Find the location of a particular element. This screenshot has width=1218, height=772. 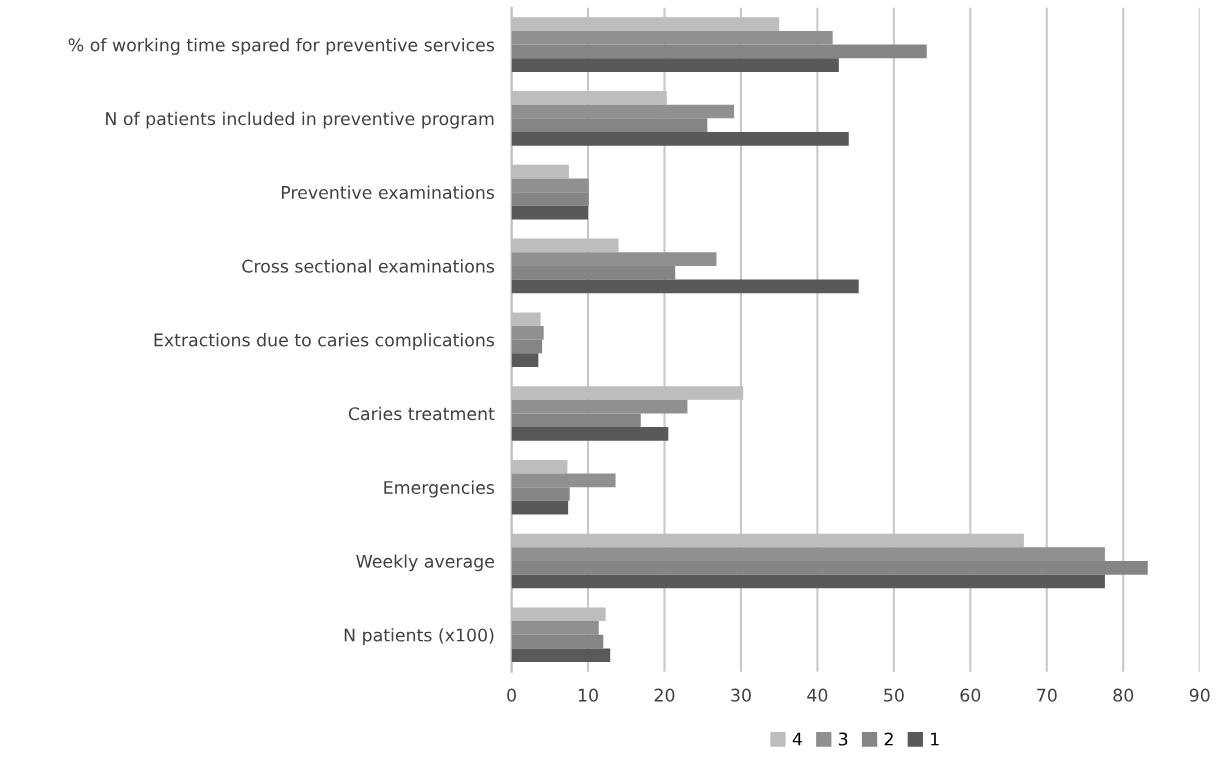

x-tick-label: 30 is located at coordinates (741, 695).